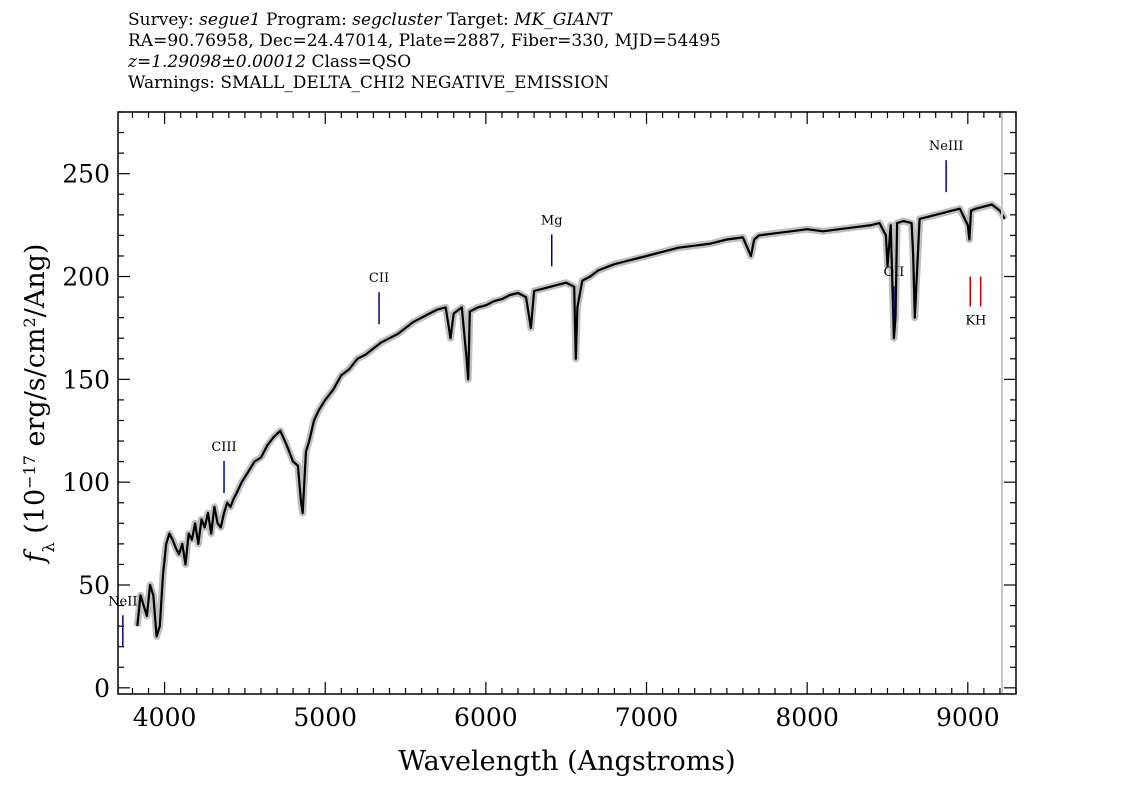 The image size is (1134, 810). What do you see at coordinates (563, 20) in the screenshot?
I see `target-value: MK_GIANT` at bounding box center [563, 20].